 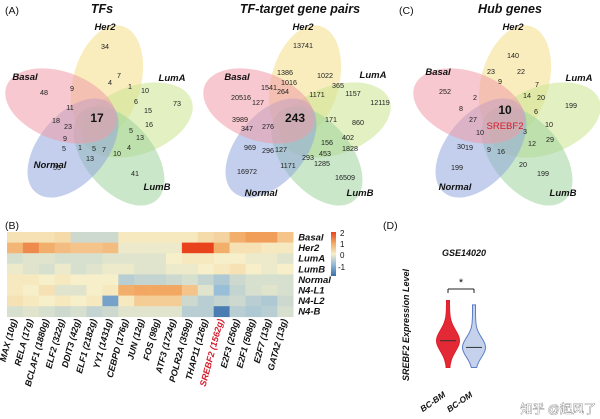 What do you see at coordinates (102, 9) in the screenshot?
I see `venn-title: TFs` at bounding box center [102, 9].